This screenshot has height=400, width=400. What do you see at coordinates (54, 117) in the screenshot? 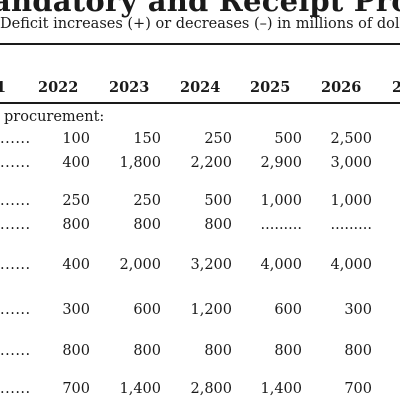
I see `section-label: procurement:` at bounding box center [54, 117].